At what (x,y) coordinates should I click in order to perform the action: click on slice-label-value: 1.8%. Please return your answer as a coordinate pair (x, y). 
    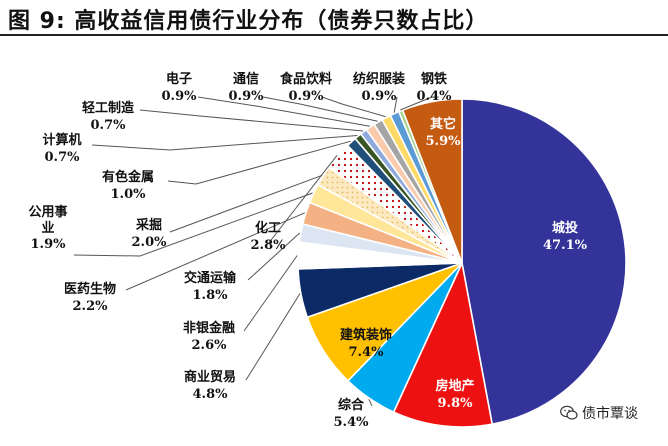
    Looking at the image, I should click on (211, 295).